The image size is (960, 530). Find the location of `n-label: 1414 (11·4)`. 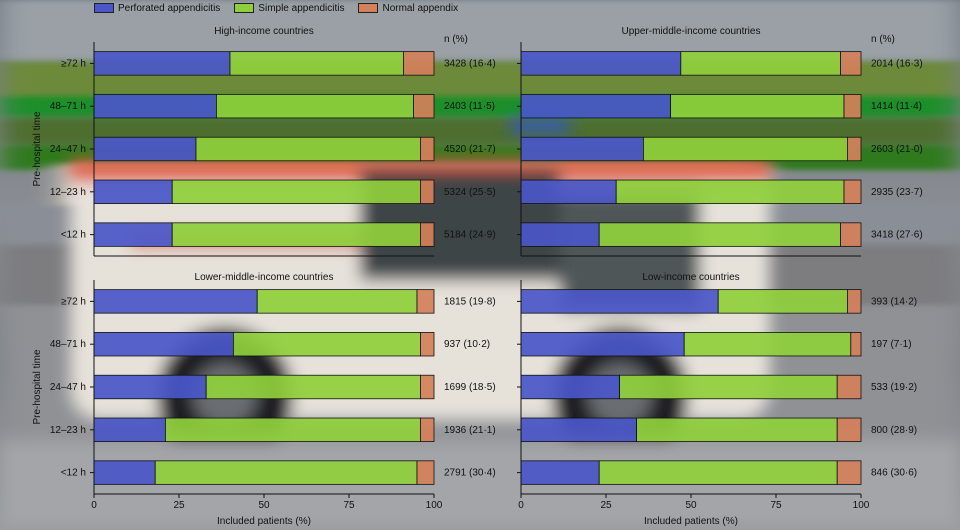

n-label: 1414 (11·4) is located at coordinates (896, 106).